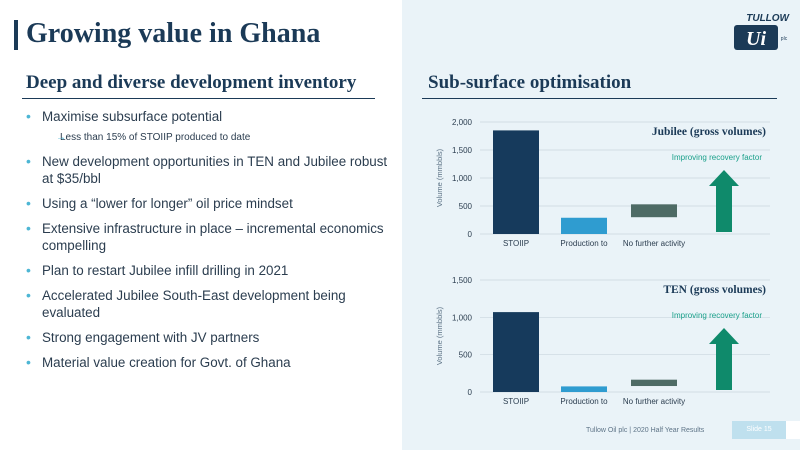  Describe the element at coordinates (709, 132) in the screenshot. I see `chart-title: Jubilee (gross volumes)` at that location.